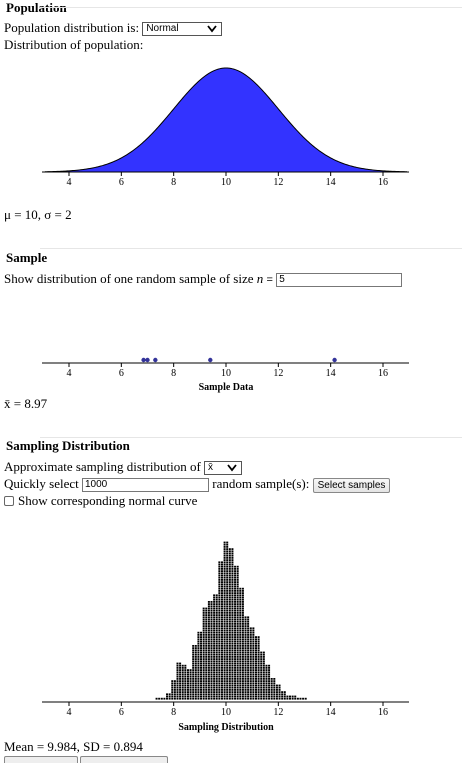 The image size is (462, 763). Describe the element at coordinates (223, 468) in the screenshot. I see `statistic-select: x̄` at that location.